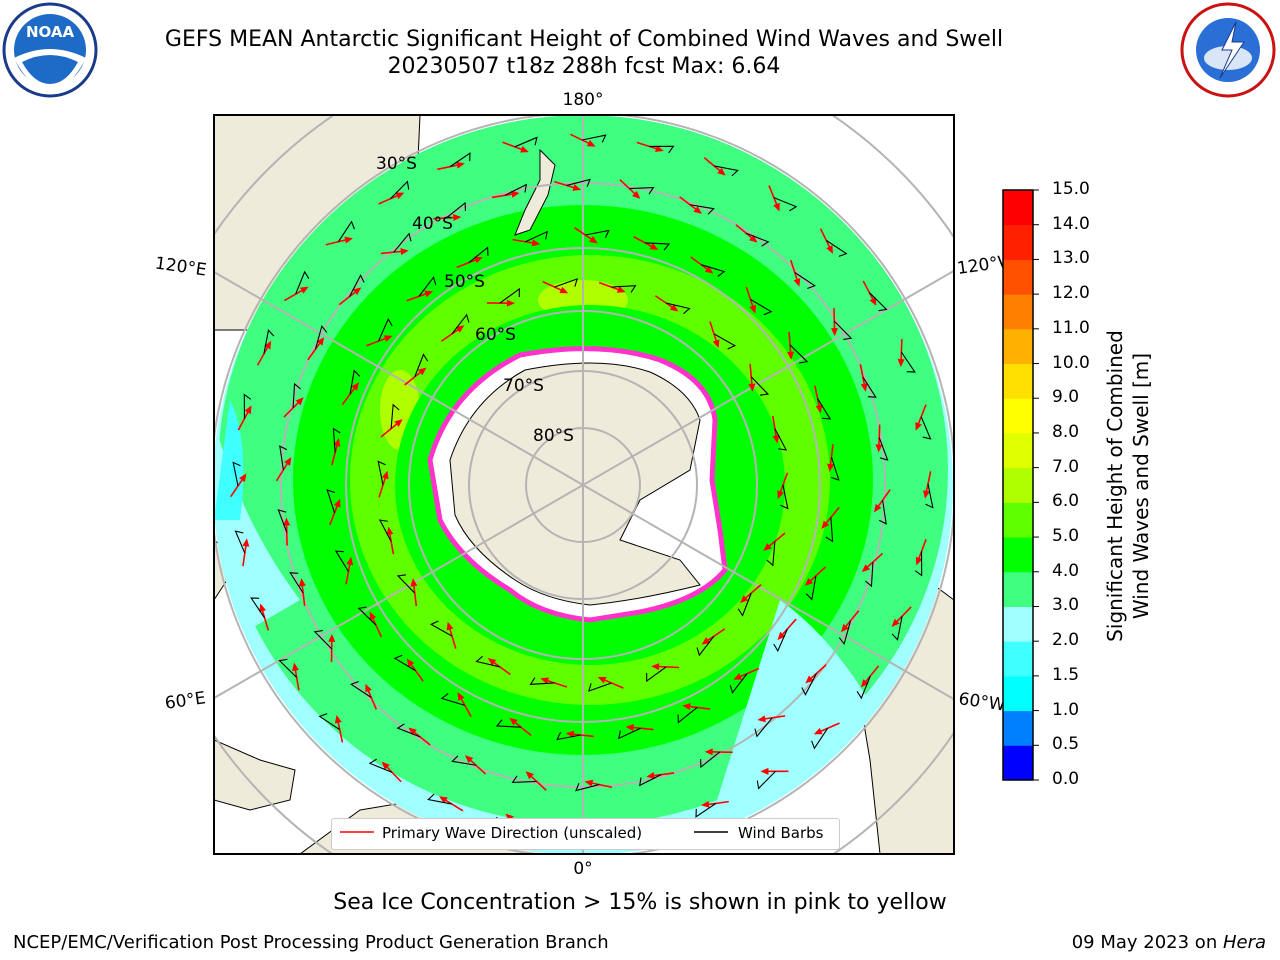 The image size is (1280, 960). I want to click on nws-logo, so click(1228, 50).